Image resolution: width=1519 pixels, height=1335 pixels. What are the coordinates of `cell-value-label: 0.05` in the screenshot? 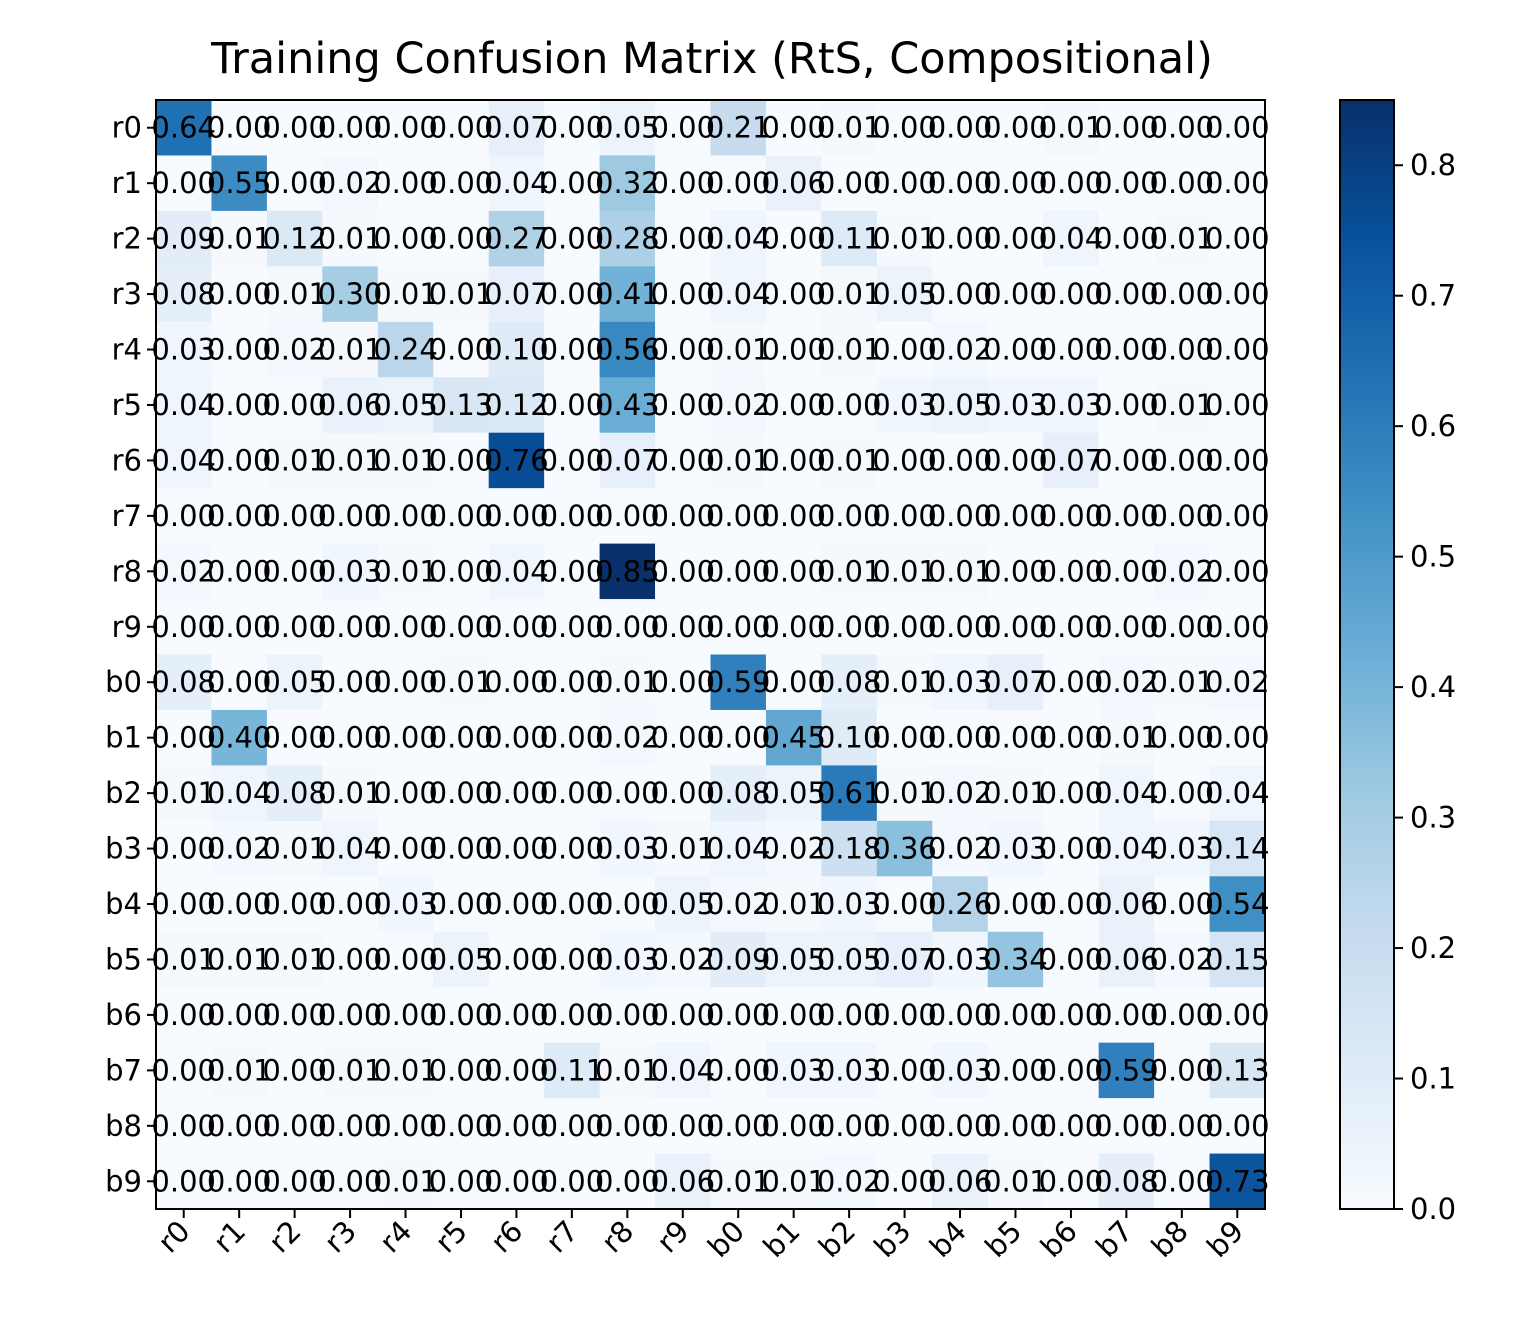 It's located at (294, 682).